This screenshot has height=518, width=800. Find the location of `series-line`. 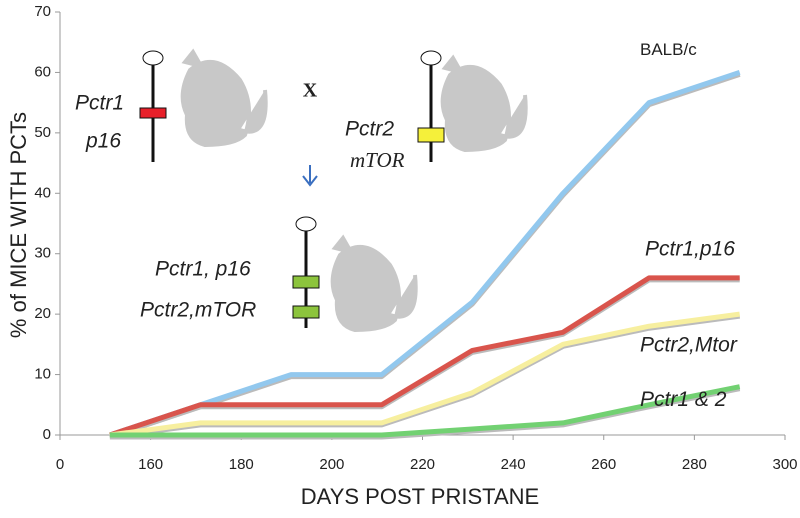

series-line is located at coordinates (425, 411).